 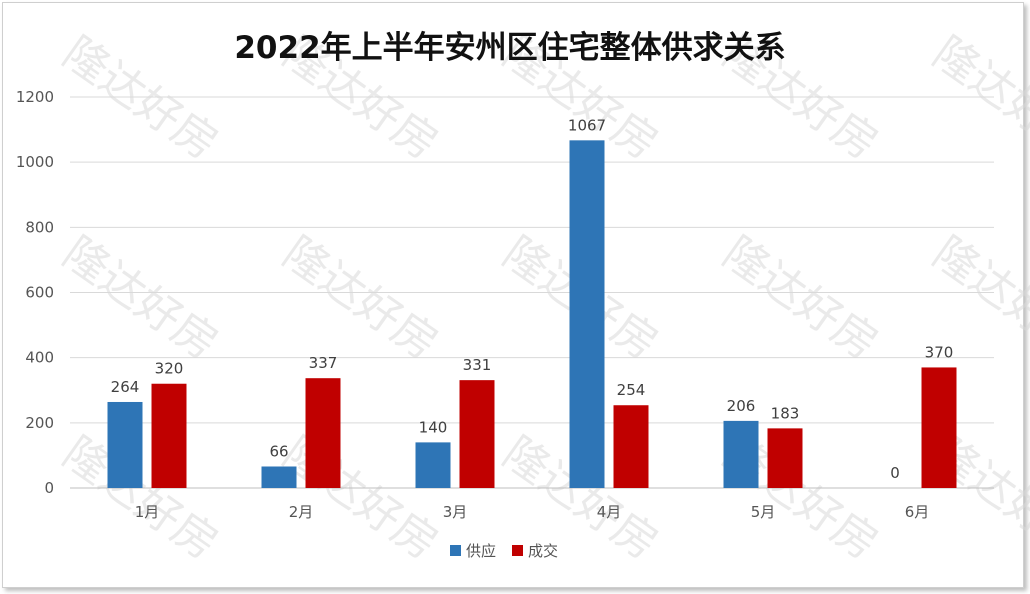 I want to click on legend-label: 供应, so click(x=481, y=551).